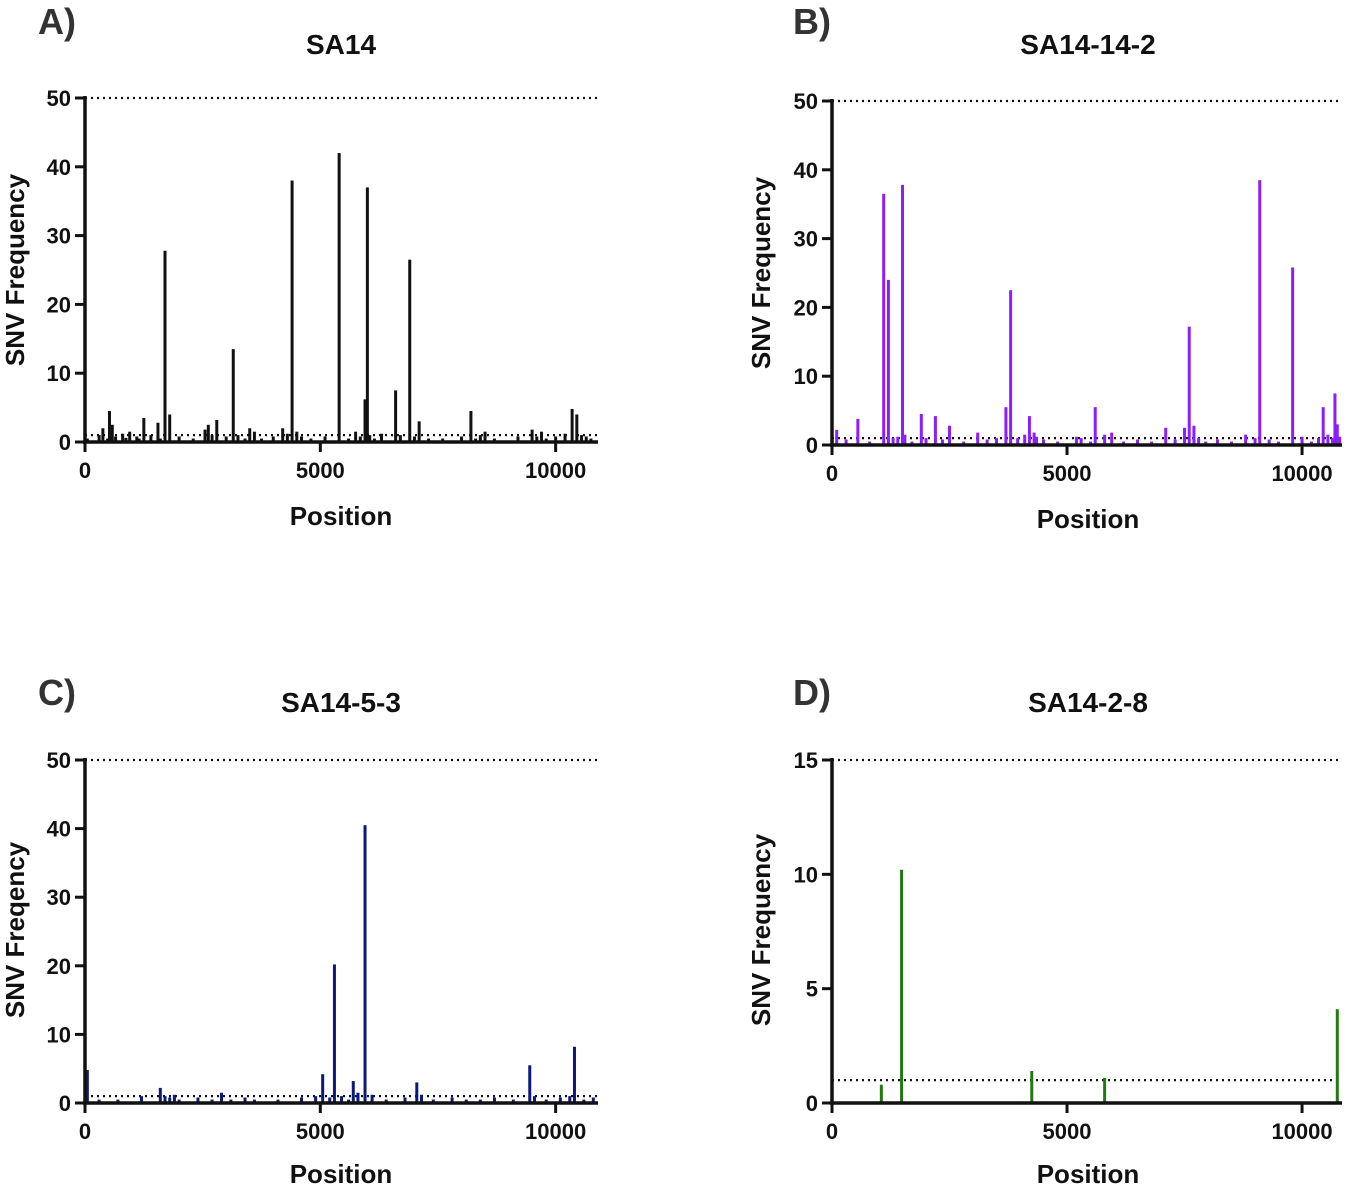 This screenshot has width=1347, height=1187. Describe the element at coordinates (1088, 702) in the screenshot. I see `panel-d-title: SA14-2-8` at that location.